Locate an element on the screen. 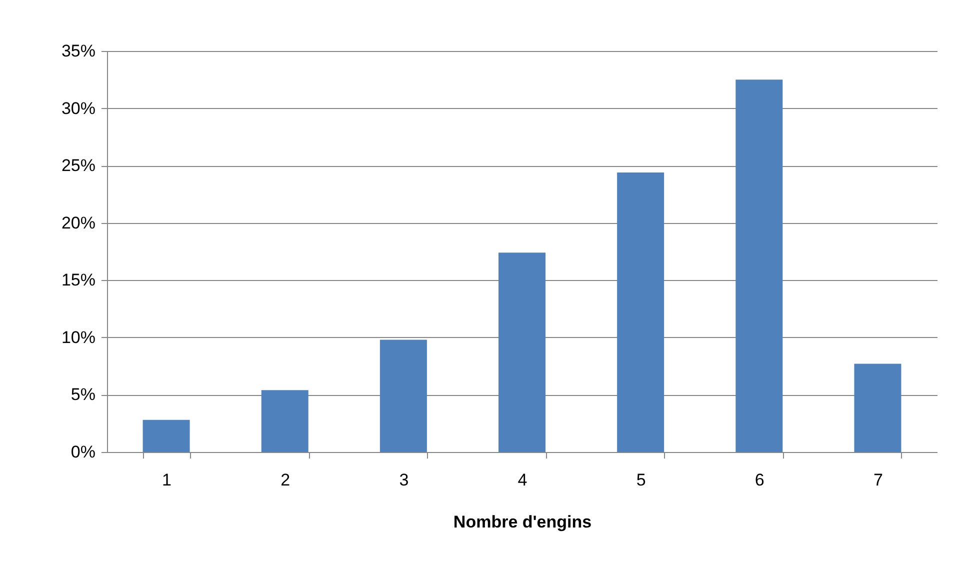 Image resolution: width=953 pixels, height=576 pixels. y-tick-label: 35% is located at coordinates (78, 51).